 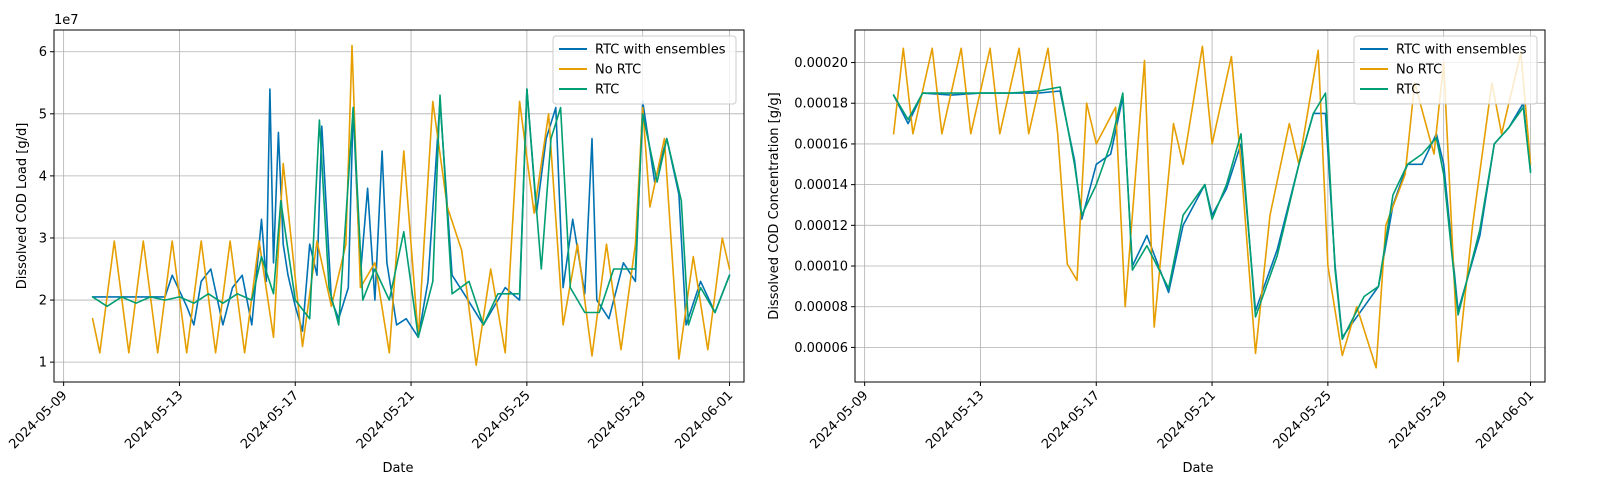 What do you see at coordinates (774, 205) in the screenshot?
I see `y-axis-label: Dissolved COD Concentration [g/g]` at bounding box center [774, 205].